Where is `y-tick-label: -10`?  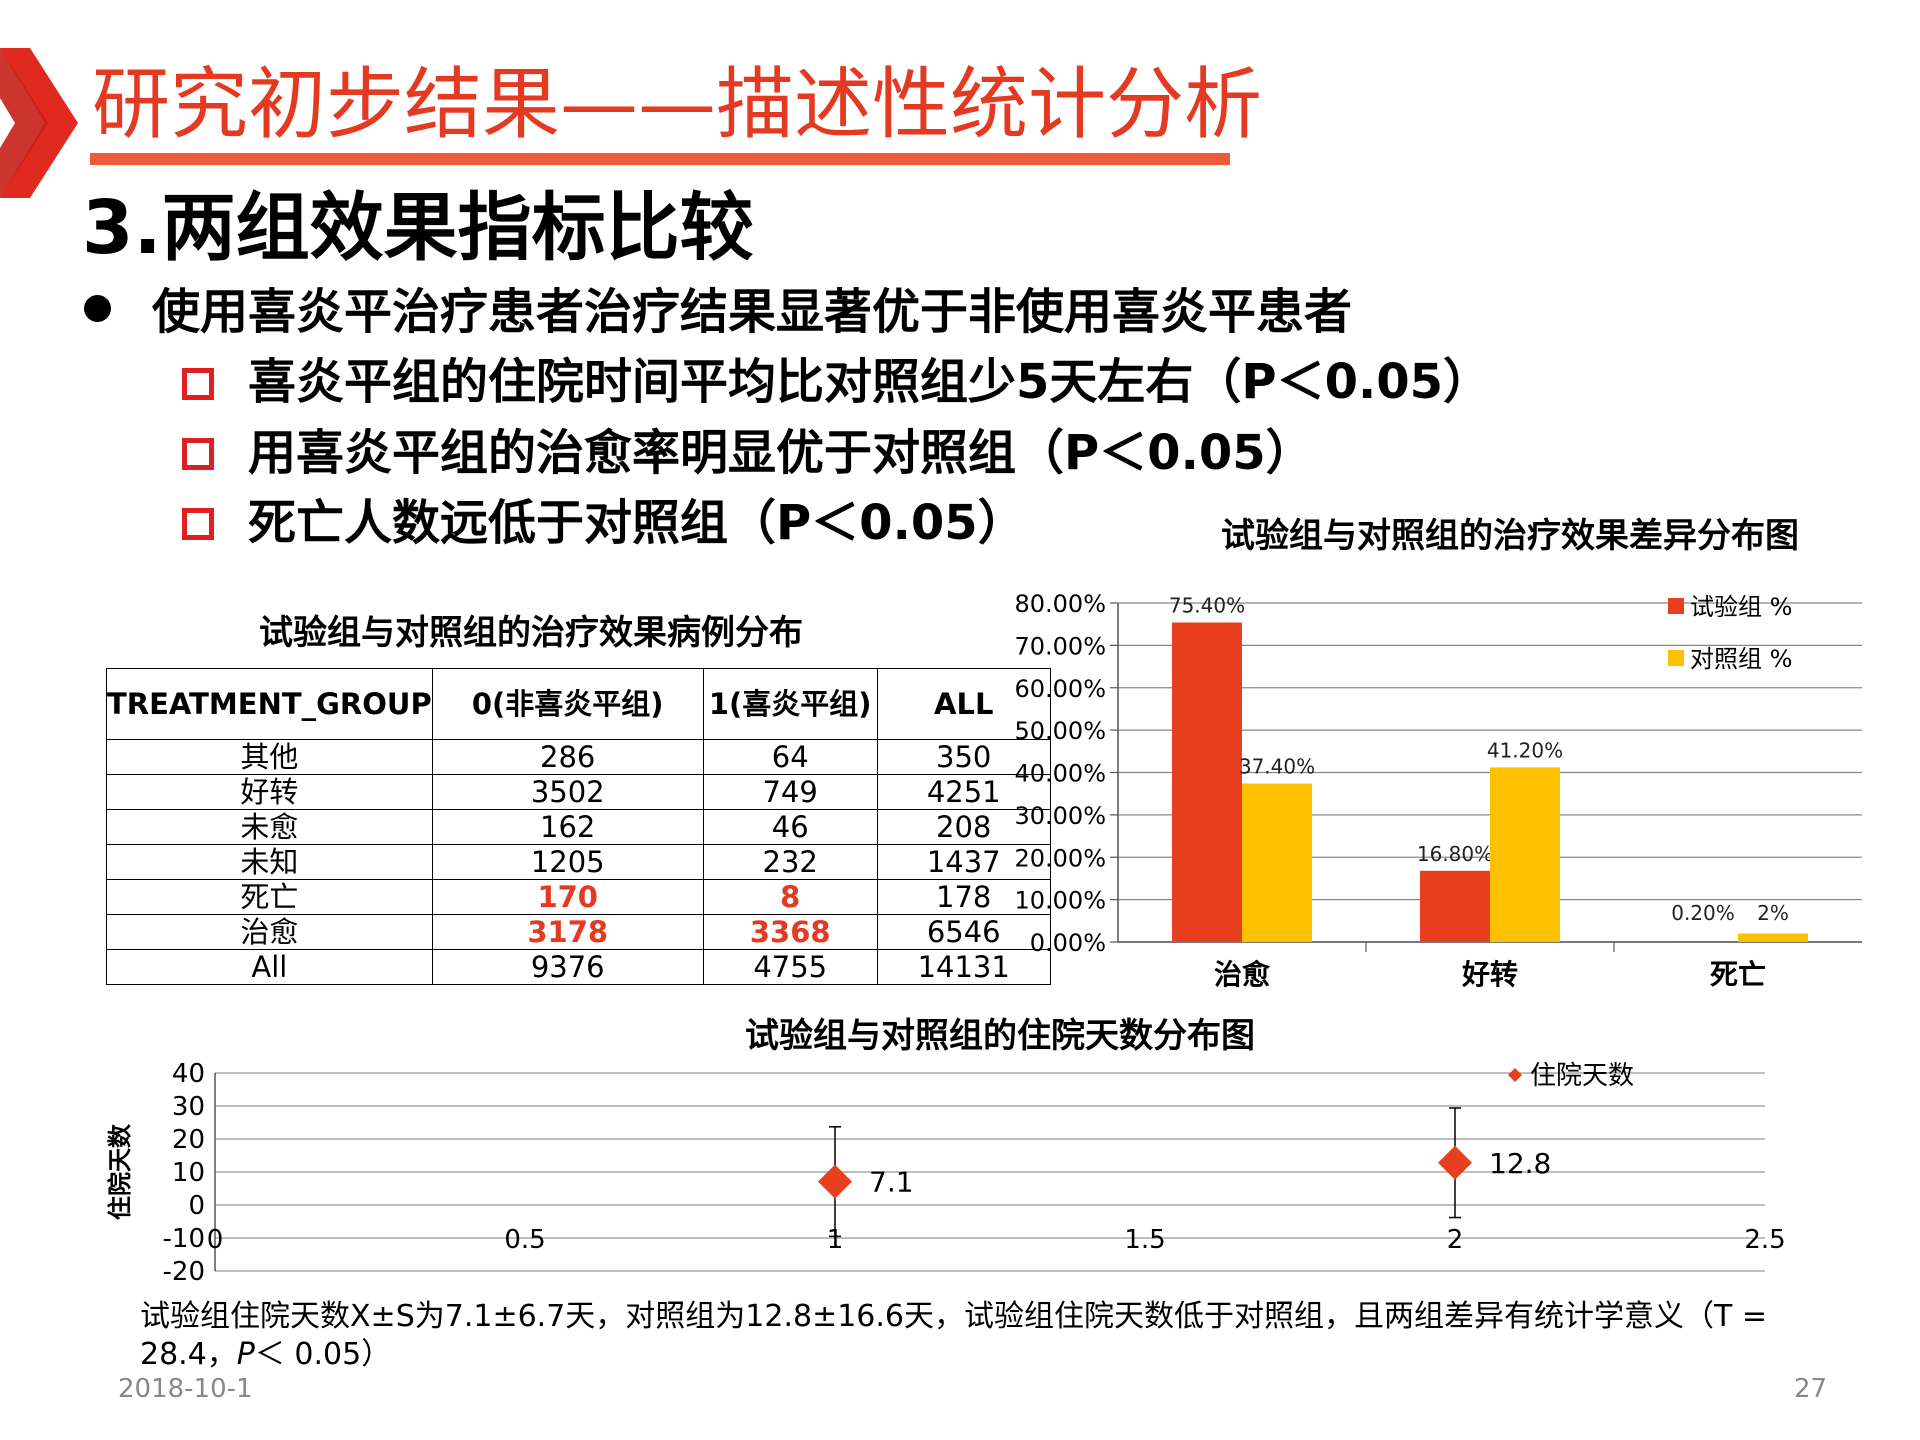
y-tick-label: -10 is located at coordinates (184, 1239).